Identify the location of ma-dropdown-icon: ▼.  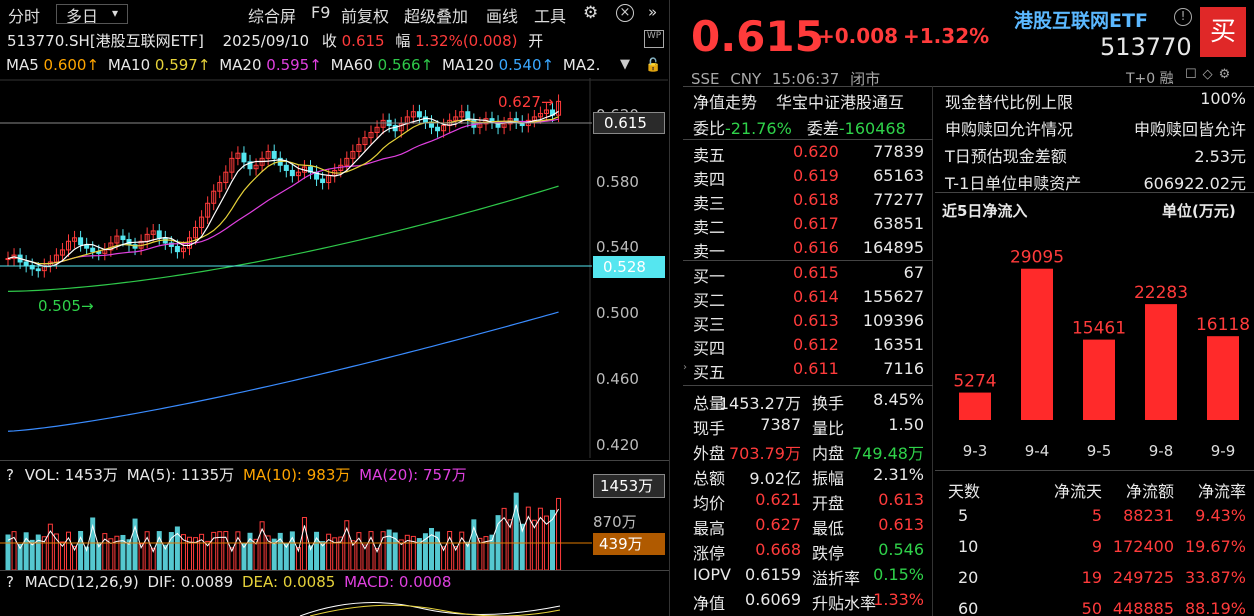
(625, 64).